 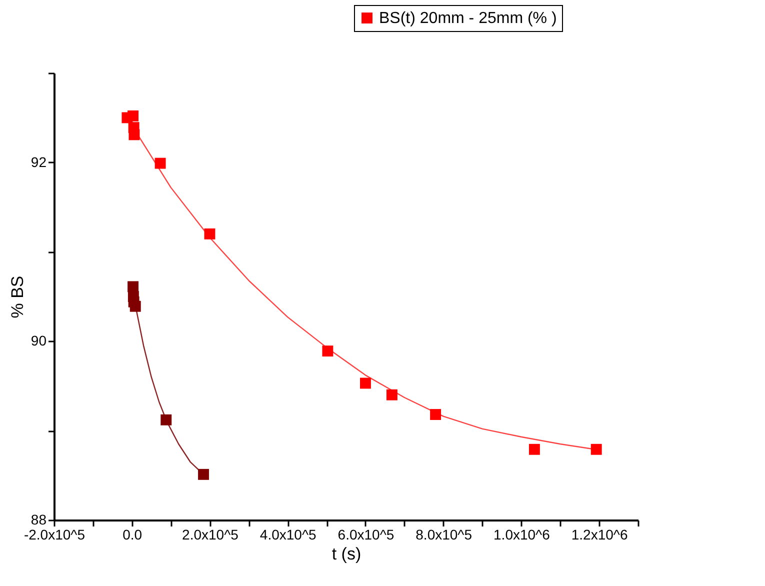 What do you see at coordinates (17, 297) in the screenshot?
I see `y-axis-title: % BS` at bounding box center [17, 297].